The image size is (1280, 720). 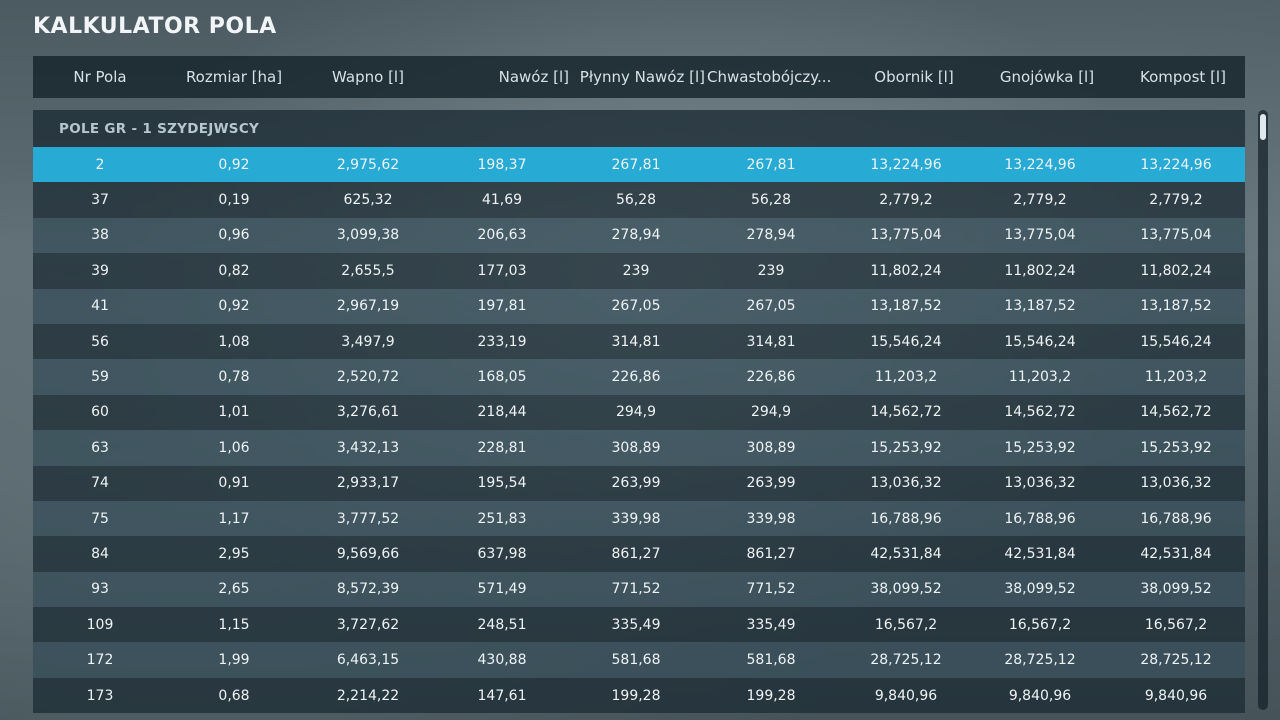 I want to click on table-cell: 38,099,52, so click(x=1040, y=589).